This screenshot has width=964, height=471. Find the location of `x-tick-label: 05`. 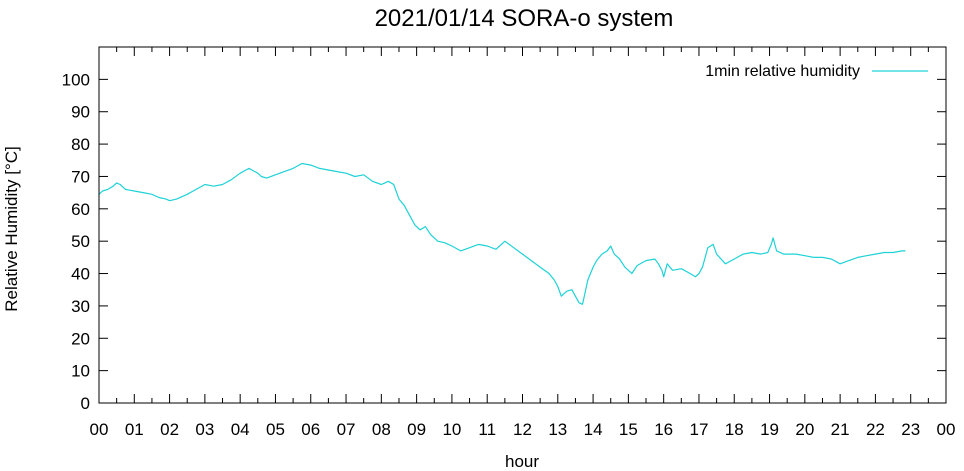

x-tick-label: 05 is located at coordinates (275, 429).